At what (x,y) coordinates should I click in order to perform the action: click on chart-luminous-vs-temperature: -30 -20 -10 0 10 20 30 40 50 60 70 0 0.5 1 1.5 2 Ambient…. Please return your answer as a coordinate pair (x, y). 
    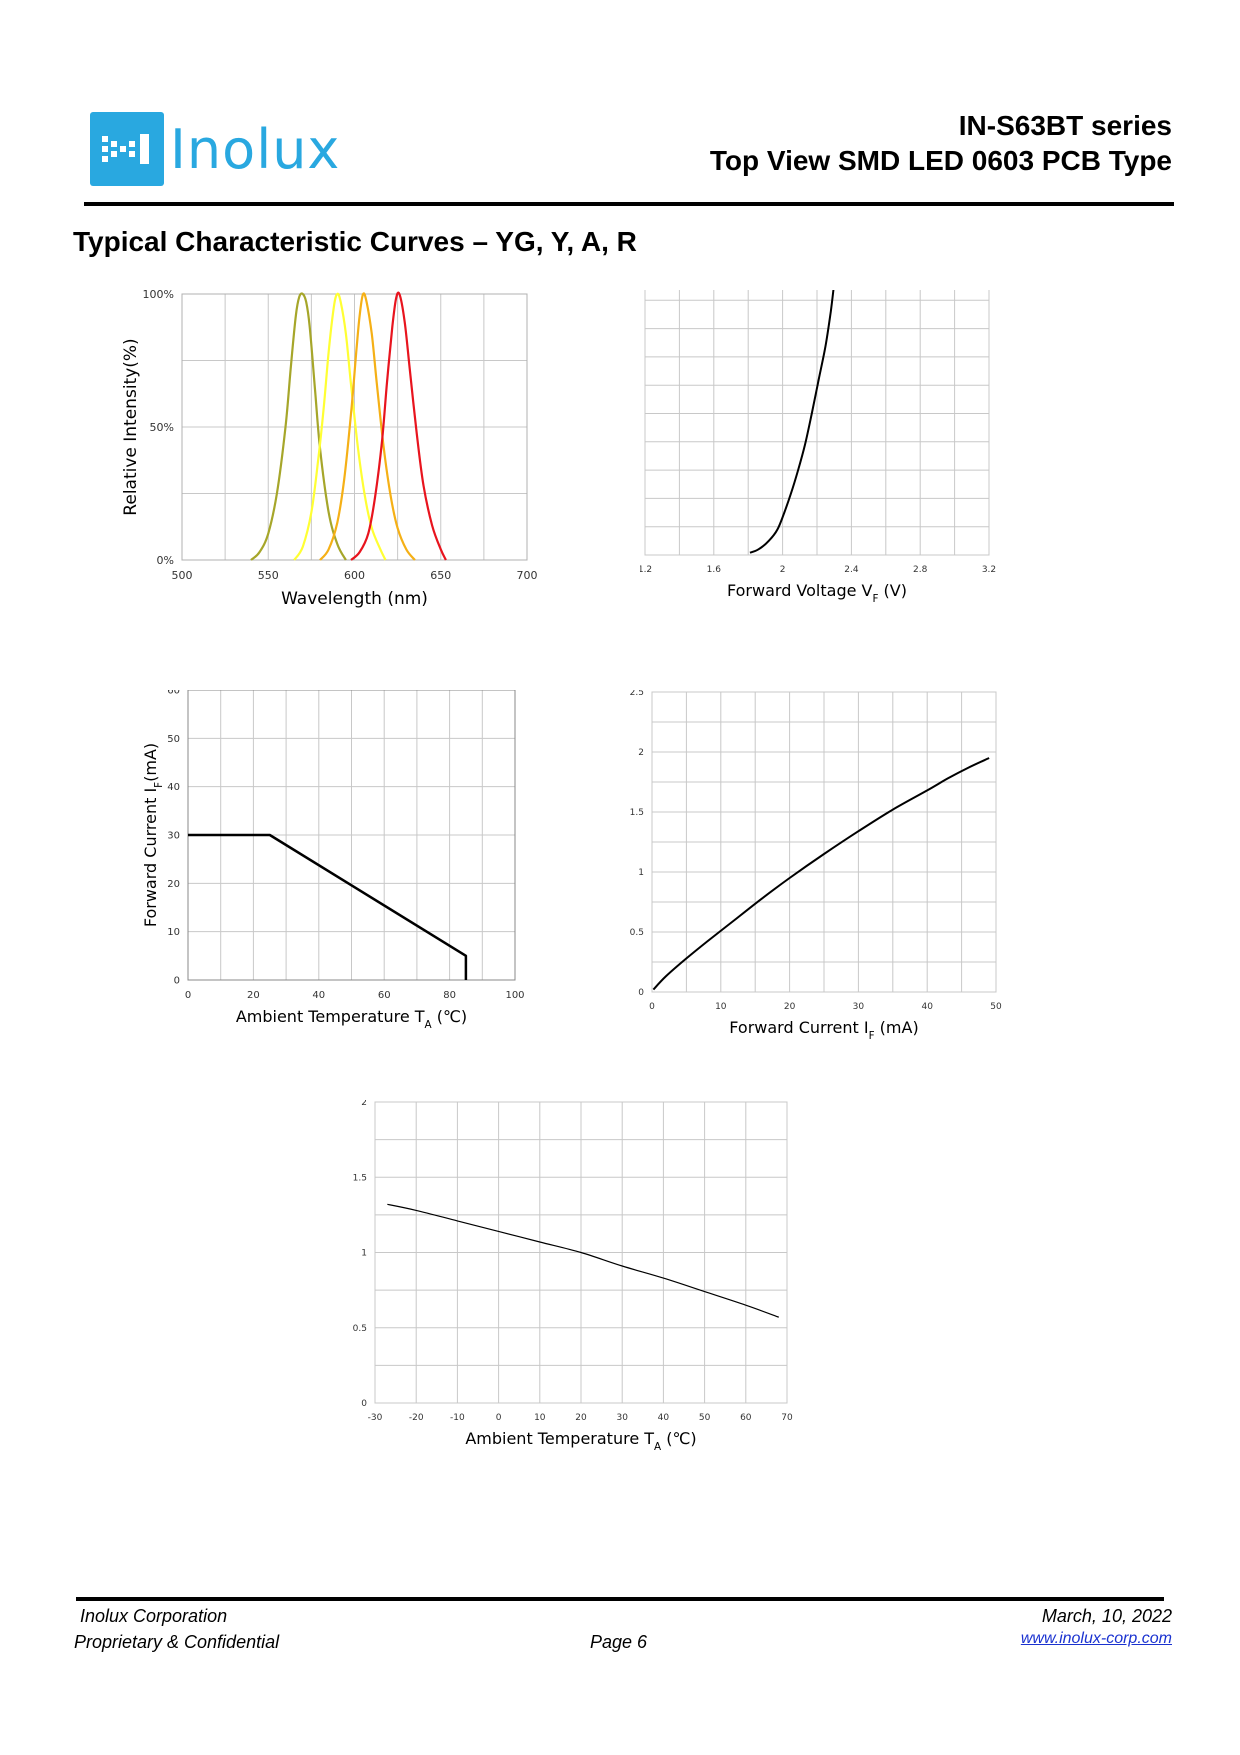
    Looking at the image, I should click on (573, 1276).